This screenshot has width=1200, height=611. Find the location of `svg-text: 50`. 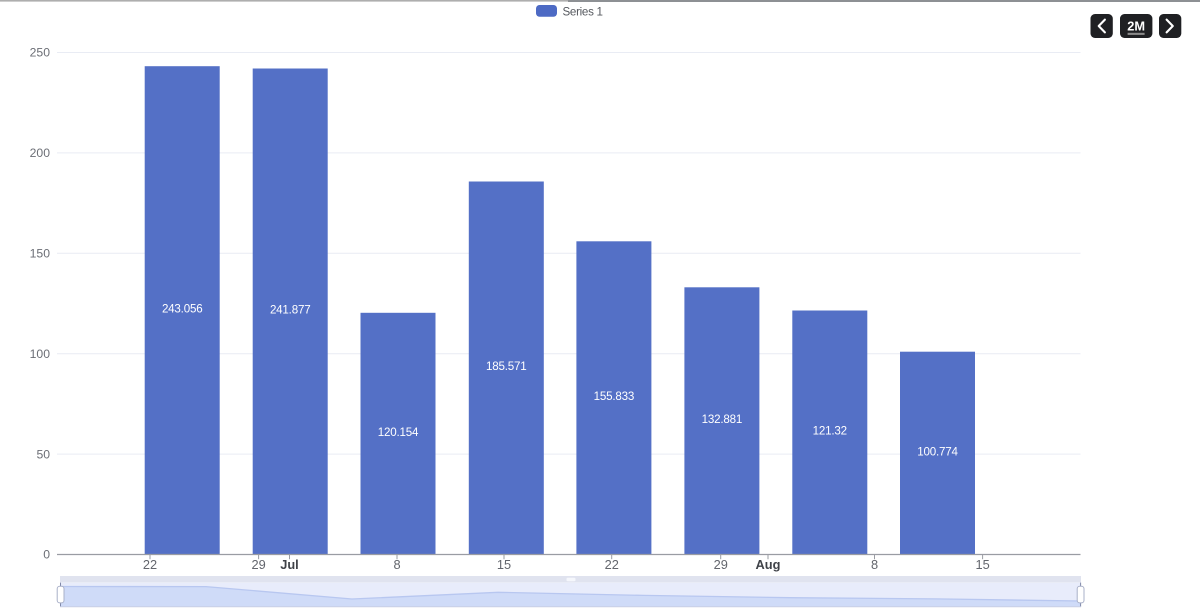

svg-text: 50 is located at coordinates (43, 454).